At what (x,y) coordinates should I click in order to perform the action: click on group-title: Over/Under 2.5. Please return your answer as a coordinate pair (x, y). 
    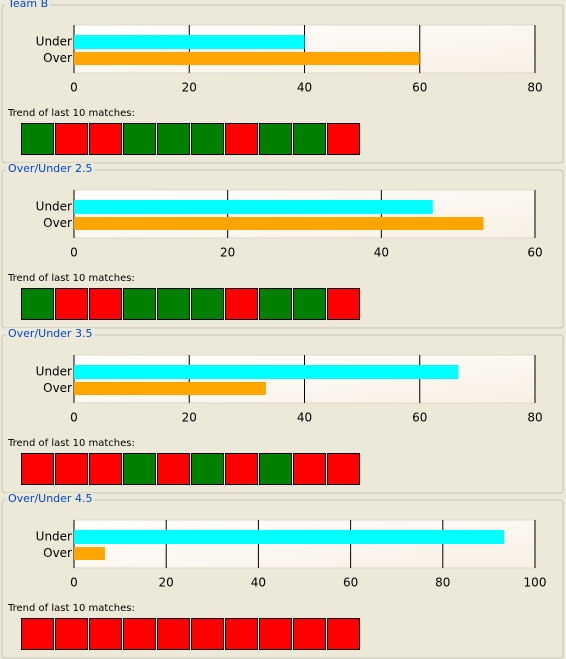
    Looking at the image, I should click on (50, 168).